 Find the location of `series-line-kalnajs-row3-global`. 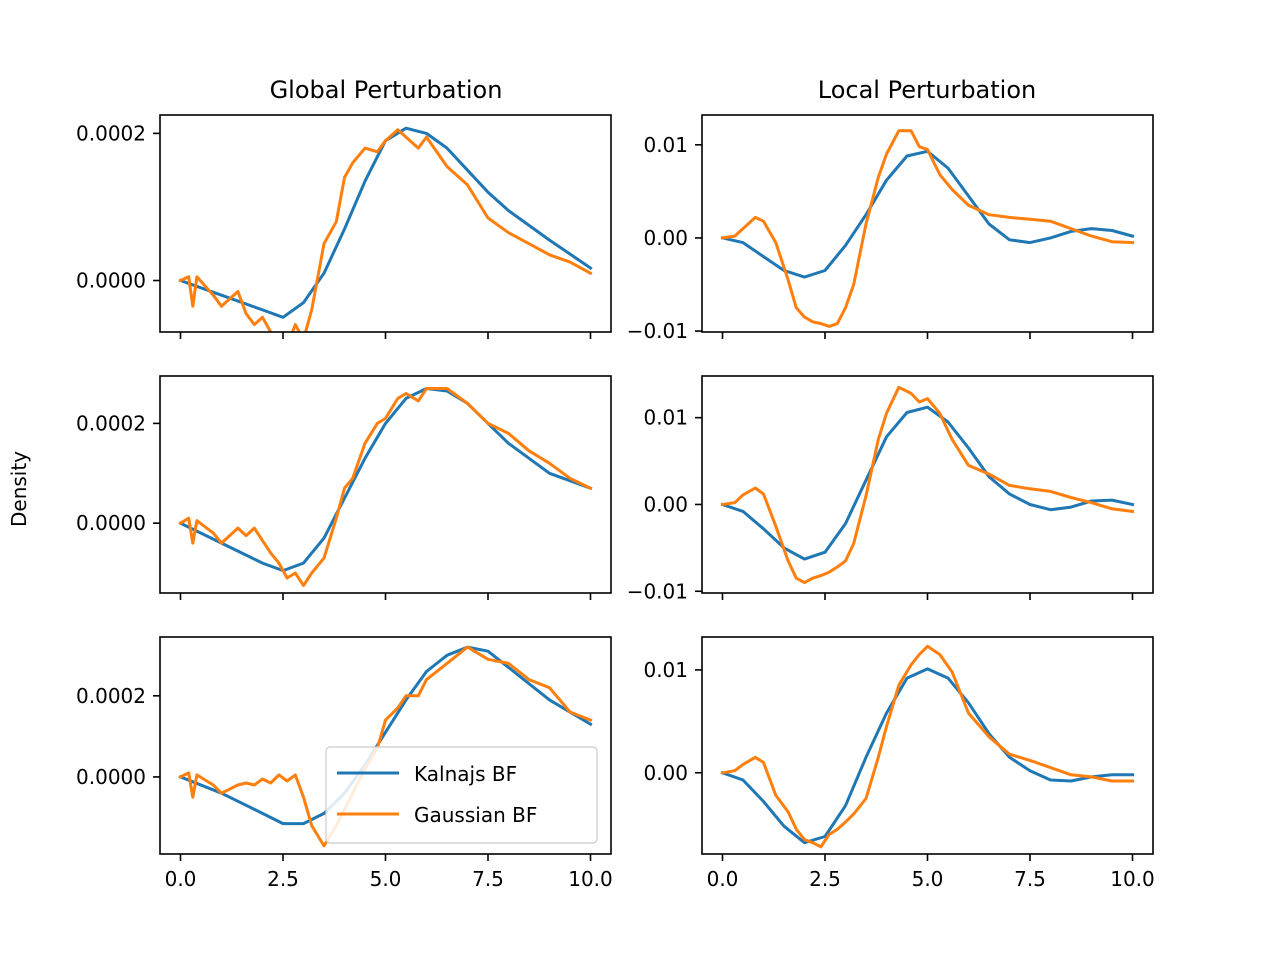

series-line-kalnajs-row3-global is located at coordinates (385, 735).